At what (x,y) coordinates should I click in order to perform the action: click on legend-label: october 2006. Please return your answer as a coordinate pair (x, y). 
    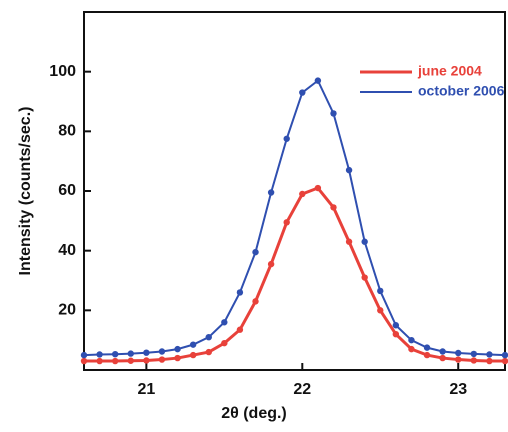
    Looking at the image, I should click on (461, 91).